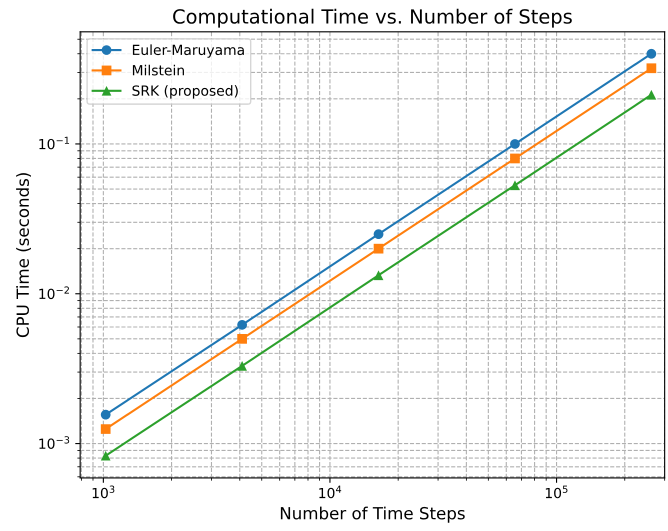 This screenshot has height=531, width=668. Describe the element at coordinates (54, 293) in the screenshot. I see `y-tick-label: 10$^{−2}$` at that location.